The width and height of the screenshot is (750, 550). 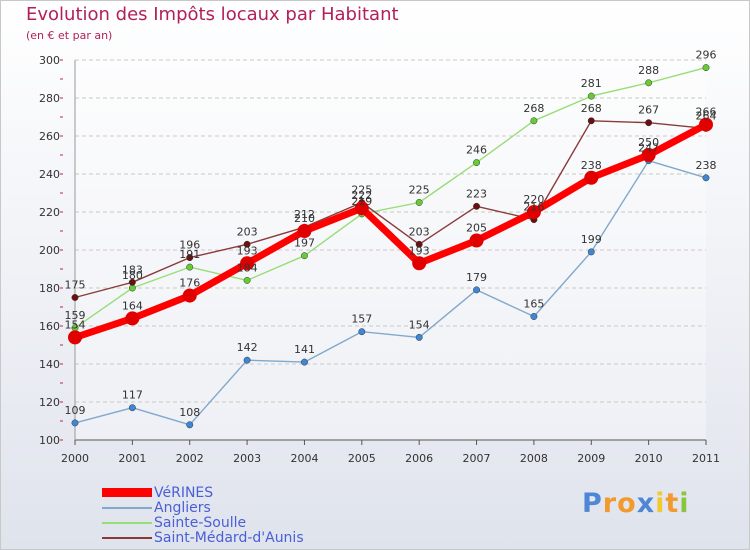 I want to click on data-label: 210, so click(x=304, y=218).